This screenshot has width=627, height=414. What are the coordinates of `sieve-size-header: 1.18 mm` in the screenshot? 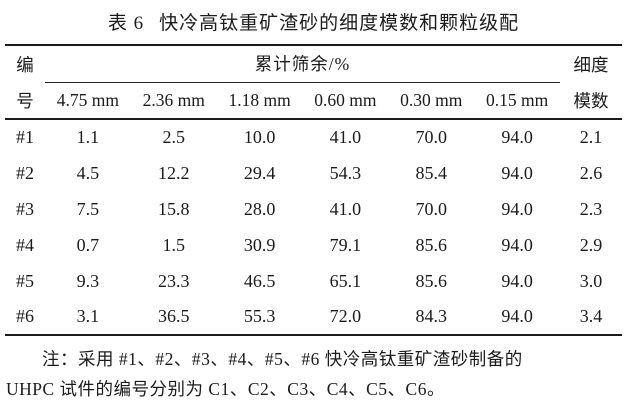 It's located at (259, 101).